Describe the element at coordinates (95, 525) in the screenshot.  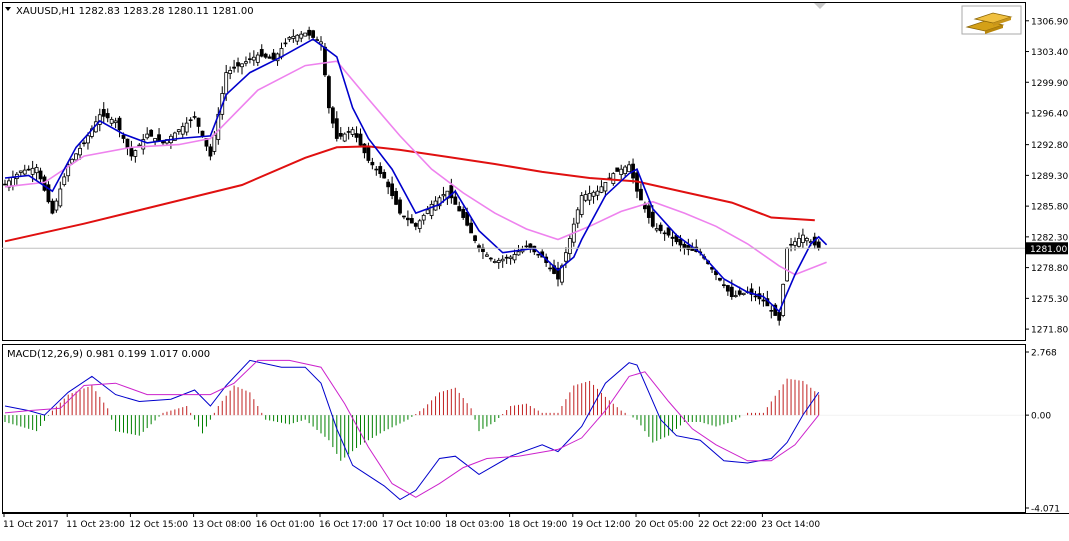
I see `time-tick-label: 11 Oct 23:00` at that location.